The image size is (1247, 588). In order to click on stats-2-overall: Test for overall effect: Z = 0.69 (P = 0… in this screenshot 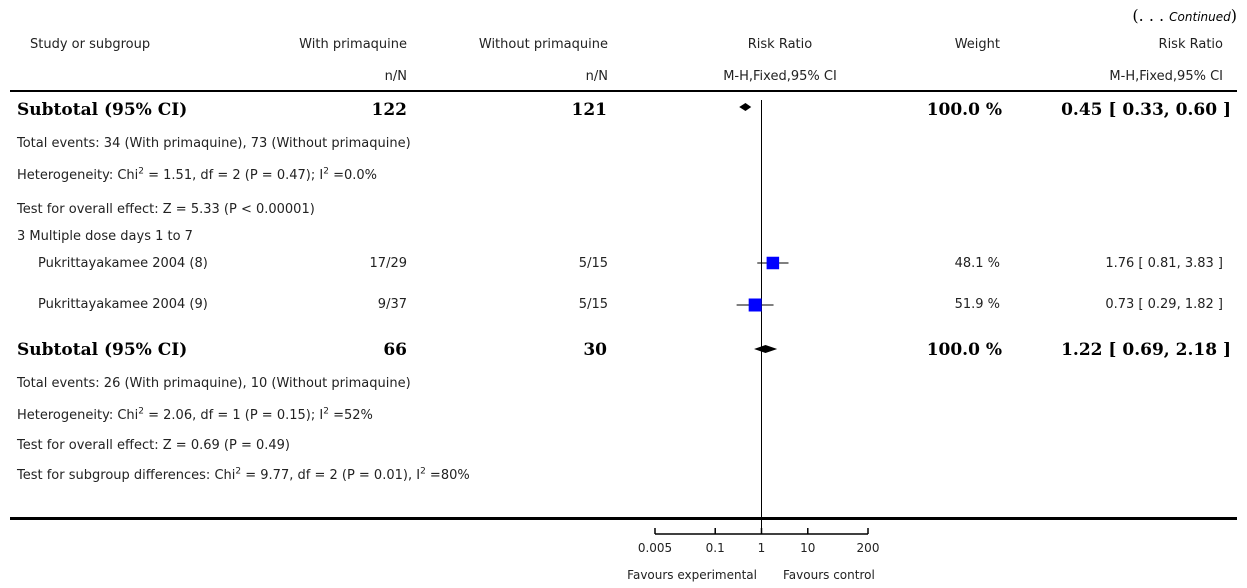, I will do `click(153, 445)`.